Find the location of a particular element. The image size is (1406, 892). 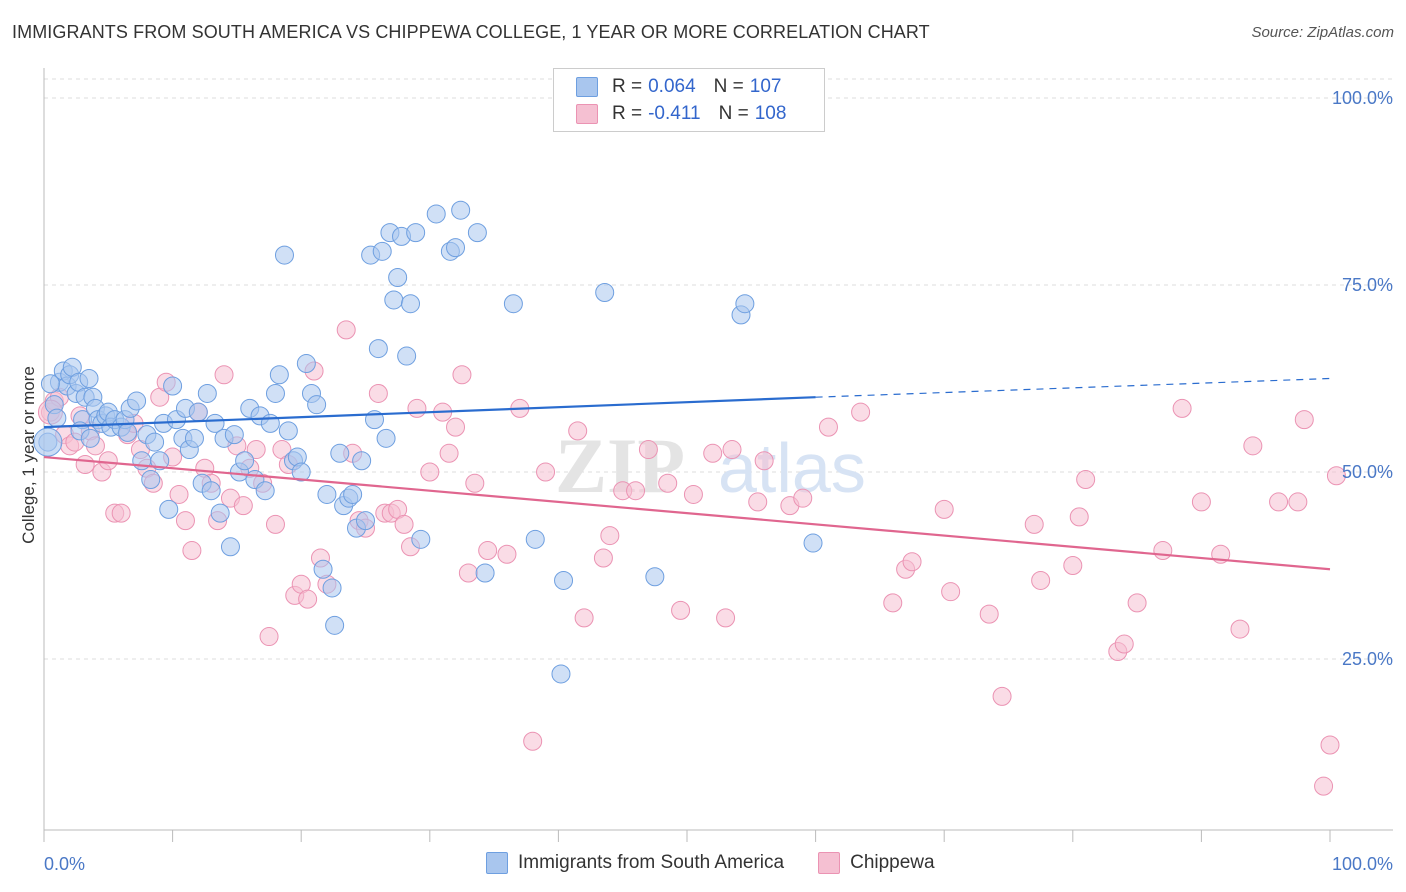

y-axis-label: College, 1 year or more is located at coordinates (28, 455).